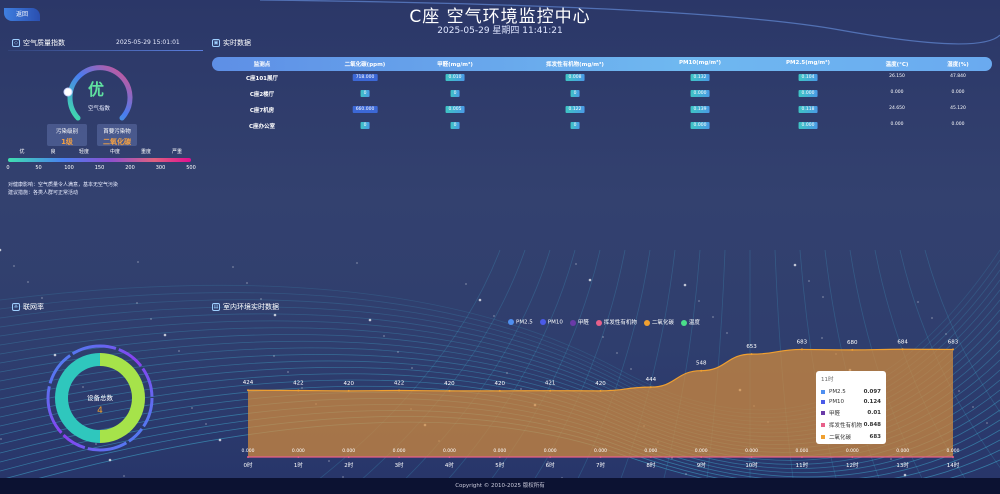 Image resolution: width=1000 pixels, height=494 pixels. What do you see at coordinates (827, 380) in the screenshot?
I see `tooltip-title: 11时` at bounding box center [827, 380].